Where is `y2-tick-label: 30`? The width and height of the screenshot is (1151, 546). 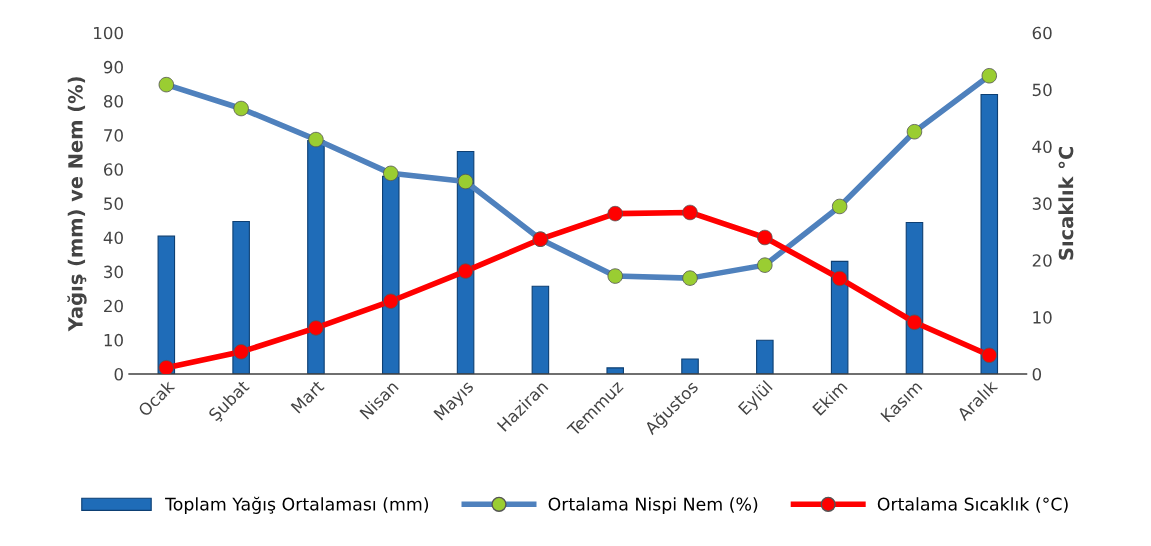 y2-tick-label: 30 is located at coordinates (1042, 203).